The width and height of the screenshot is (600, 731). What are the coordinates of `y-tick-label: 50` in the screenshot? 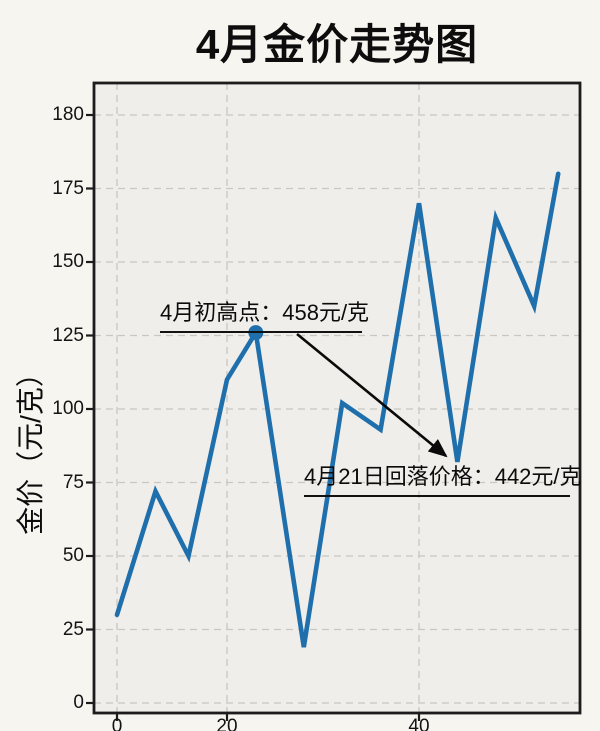 It's located at (73, 555).